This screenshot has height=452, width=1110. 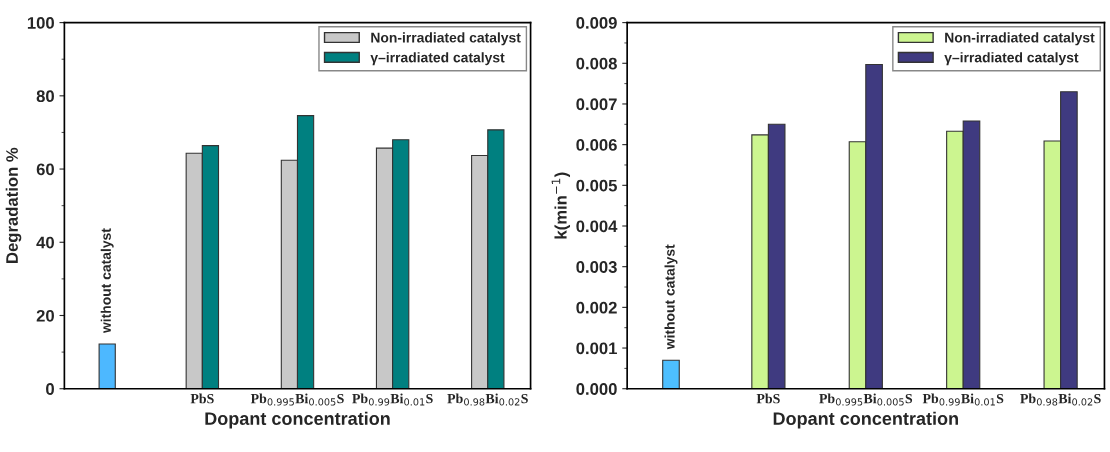 I want to click on y-axis-title: Degradation %, so click(x=13, y=205).